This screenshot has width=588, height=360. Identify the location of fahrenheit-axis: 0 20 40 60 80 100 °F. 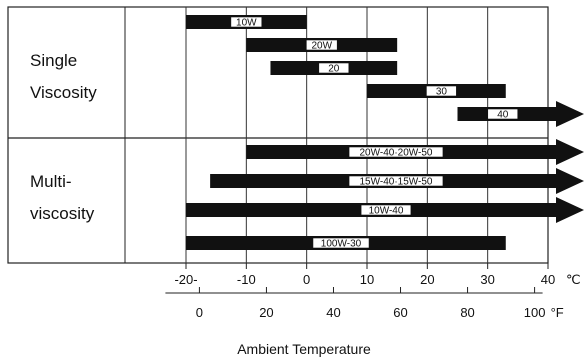
(364, 303).